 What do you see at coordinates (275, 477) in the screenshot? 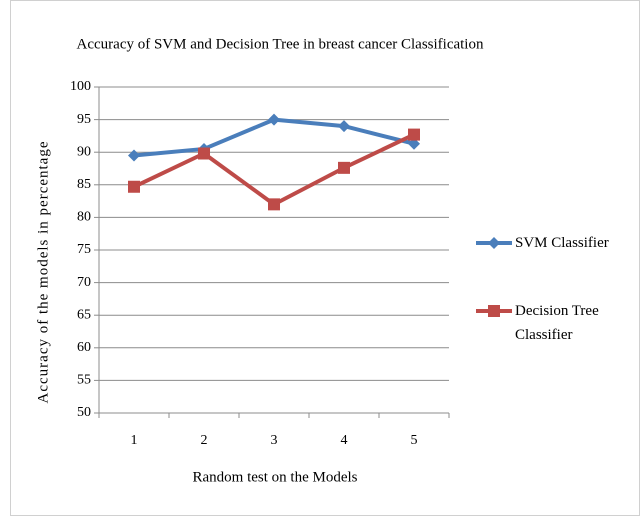
I see `x-axis-label: Random test on the Models` at bounding box center [275, 477].